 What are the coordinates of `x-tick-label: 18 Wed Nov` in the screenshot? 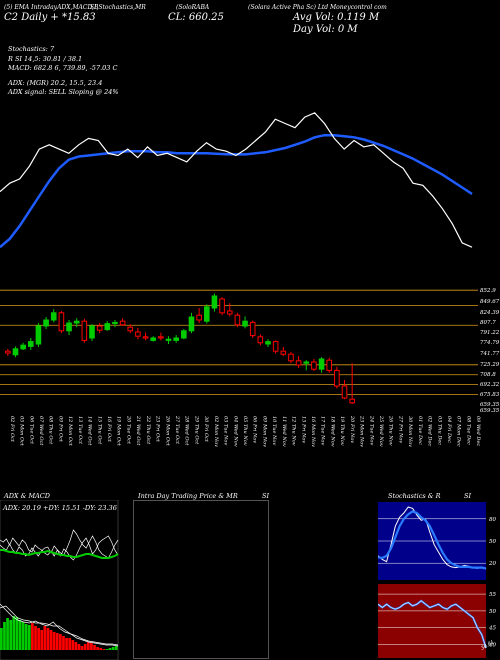 It's located at (332, 431).